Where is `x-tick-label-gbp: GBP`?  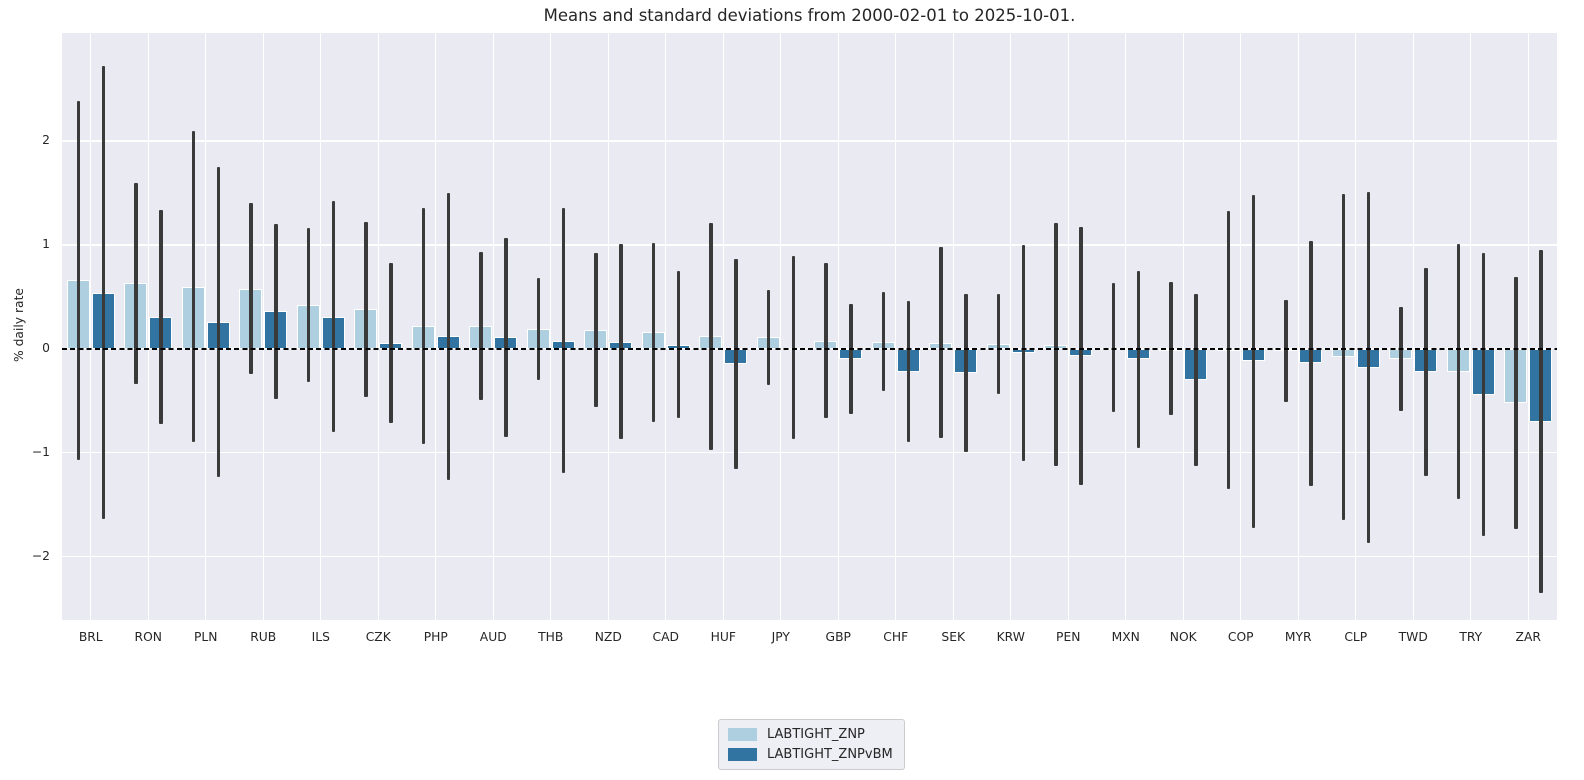
x-tick-label-gbp: GBP is located at coordinates (838, 637).